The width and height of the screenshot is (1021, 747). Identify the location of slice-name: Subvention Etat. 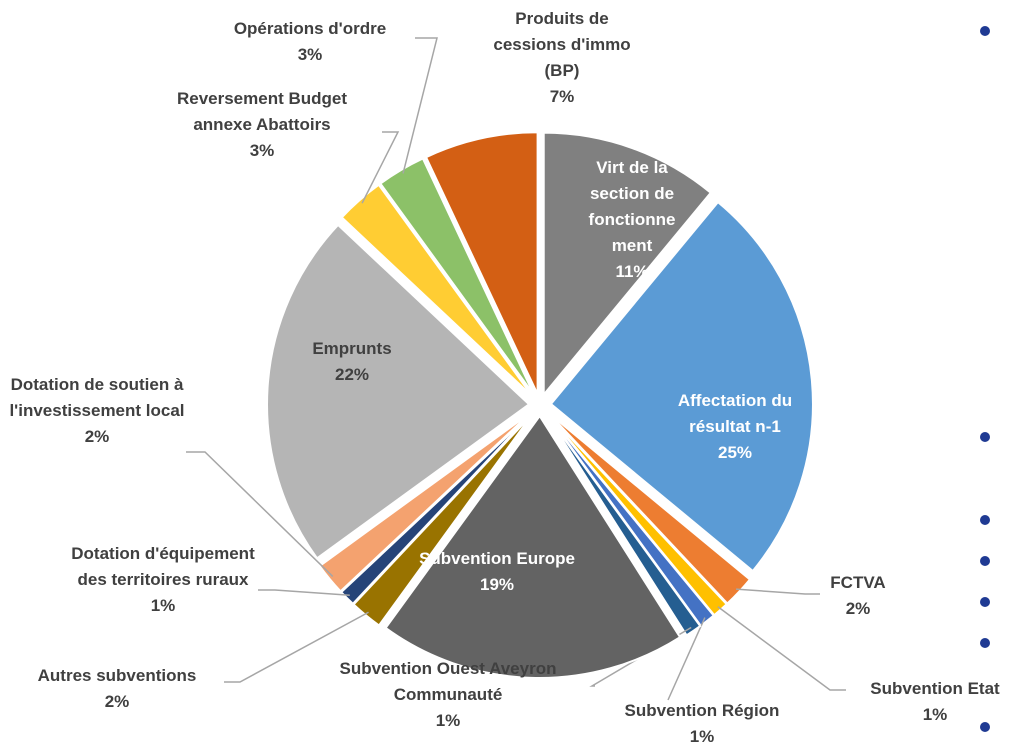
(935, 688).